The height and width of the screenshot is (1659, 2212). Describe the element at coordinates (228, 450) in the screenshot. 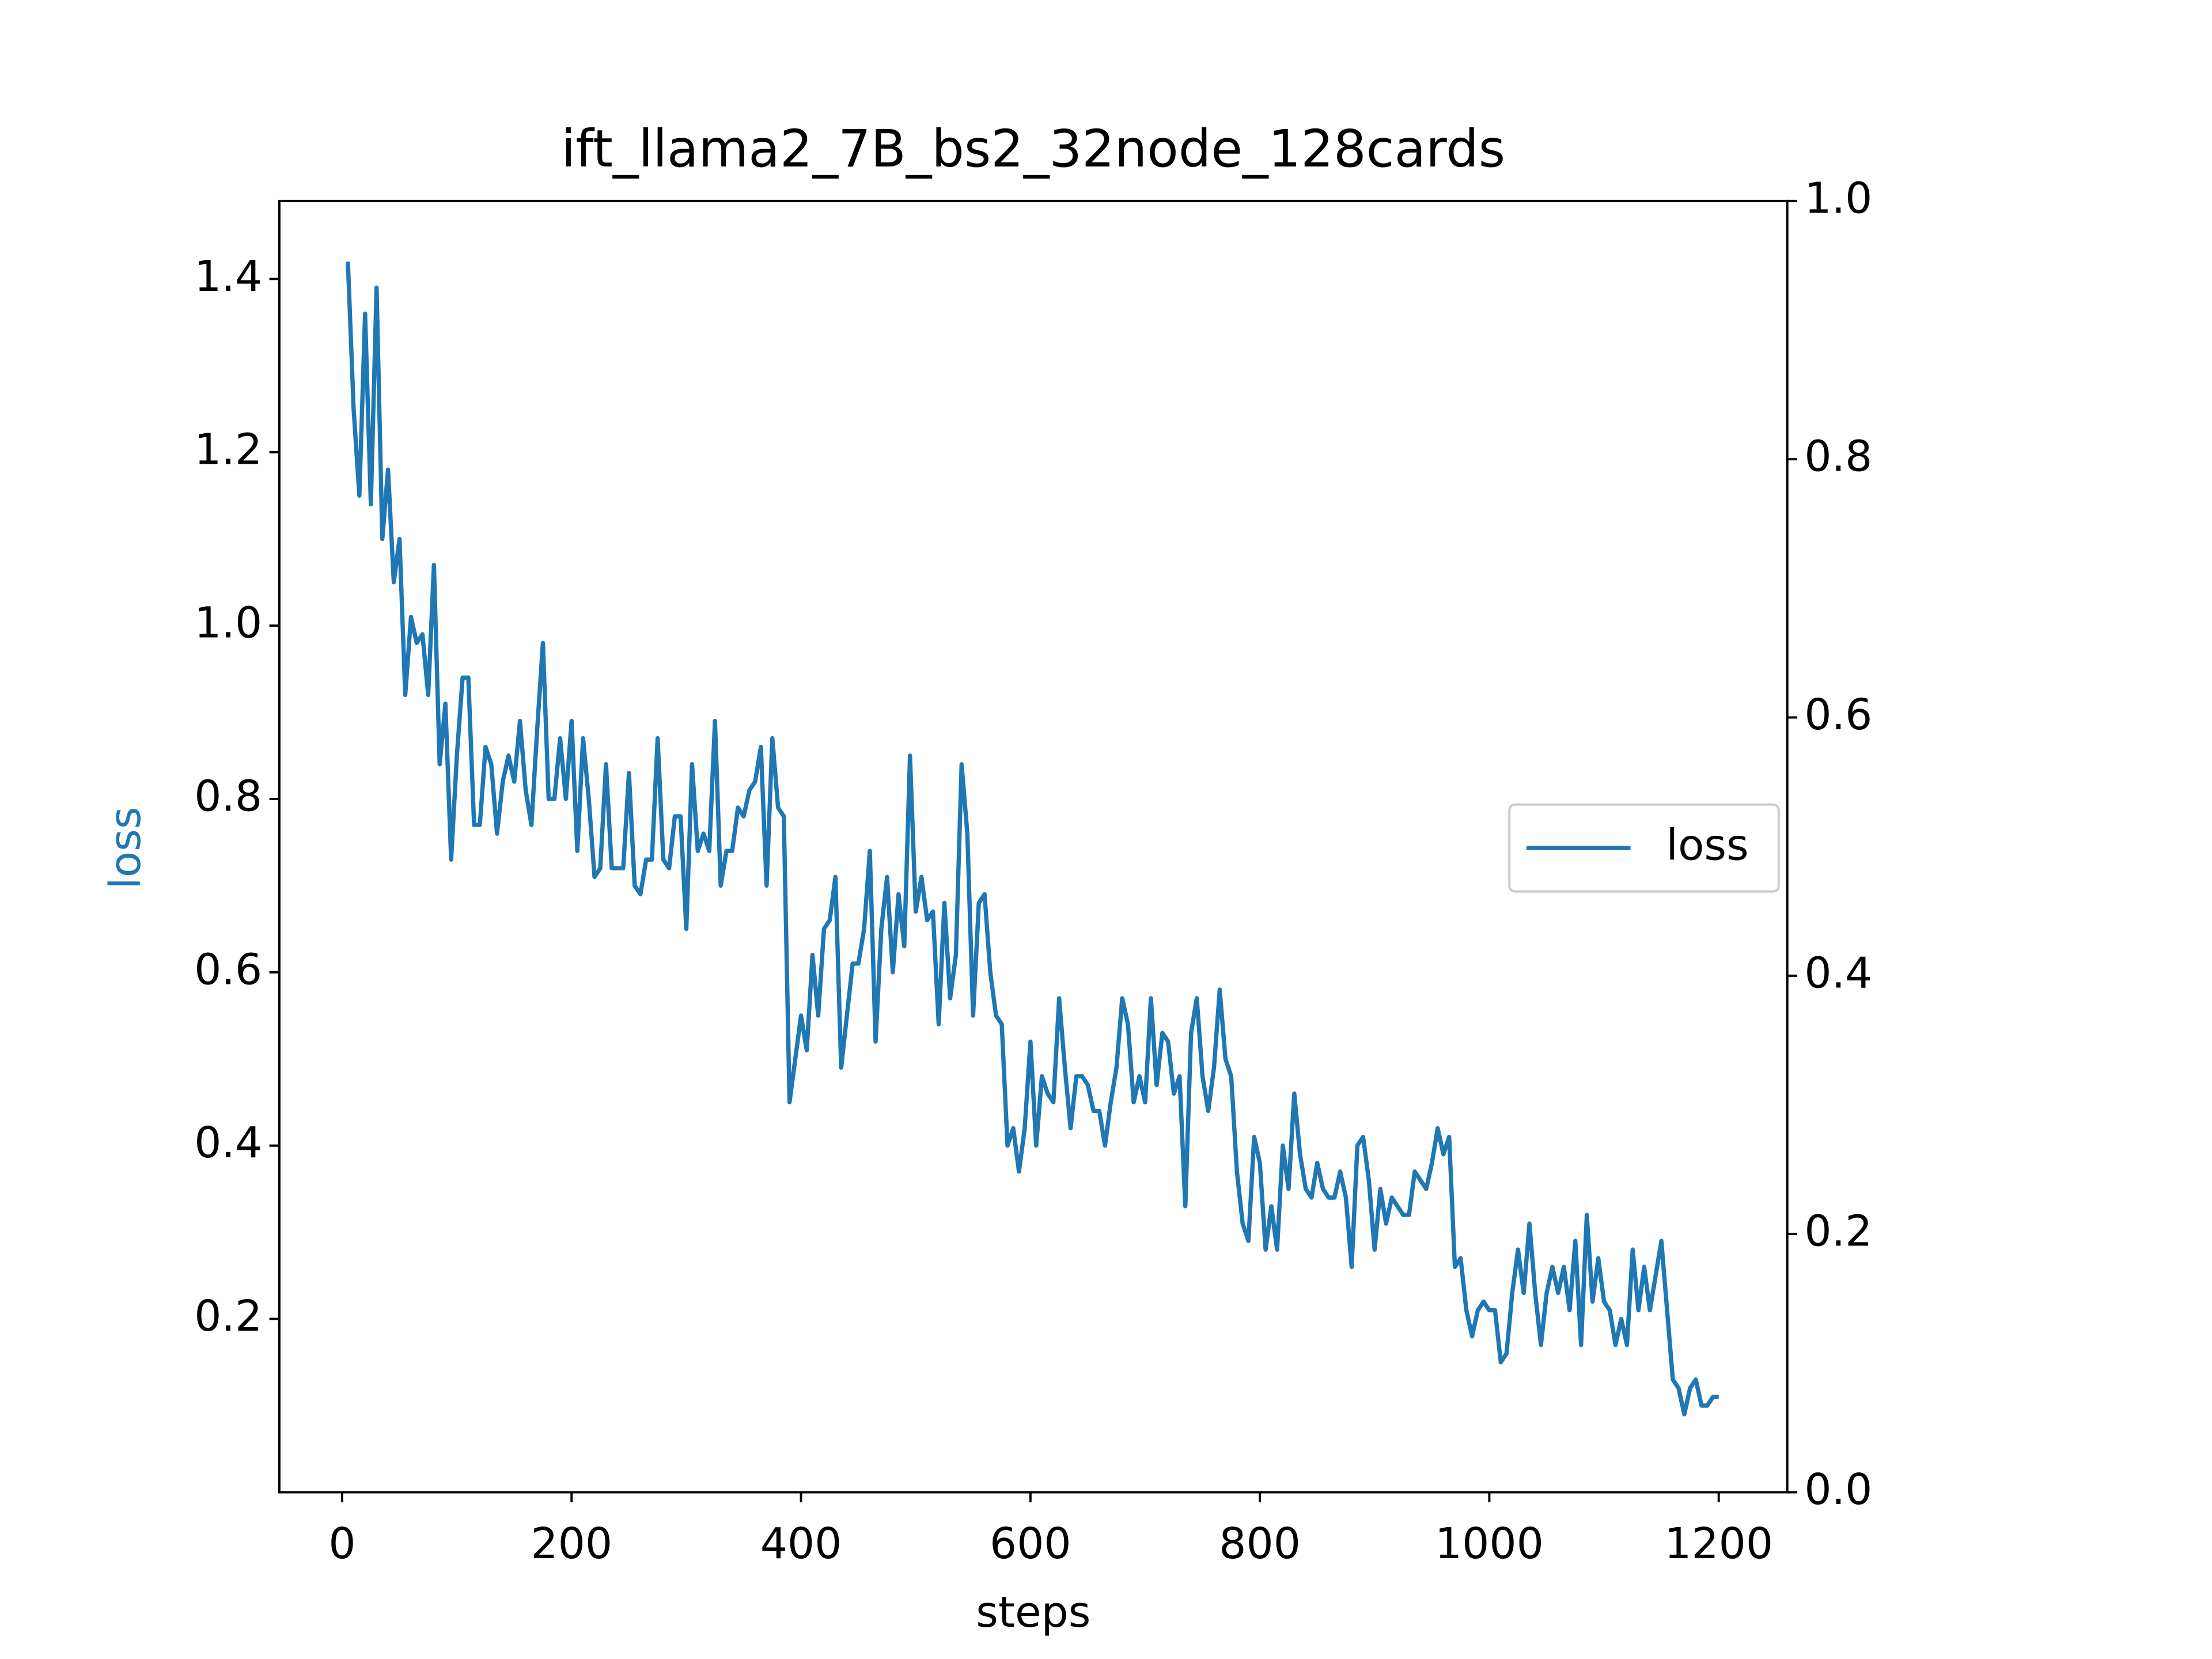

I see `y-tick-label: 1.2` at that location.